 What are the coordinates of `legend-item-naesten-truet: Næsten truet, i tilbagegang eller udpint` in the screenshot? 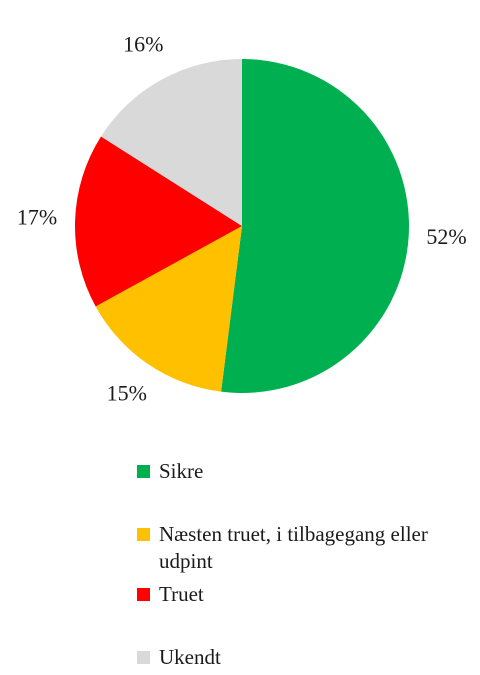 It's located at (302, 548).